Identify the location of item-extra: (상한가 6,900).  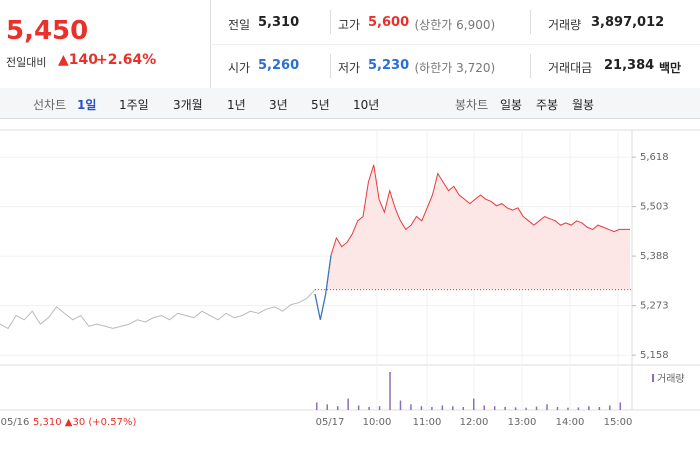
(455, 25).